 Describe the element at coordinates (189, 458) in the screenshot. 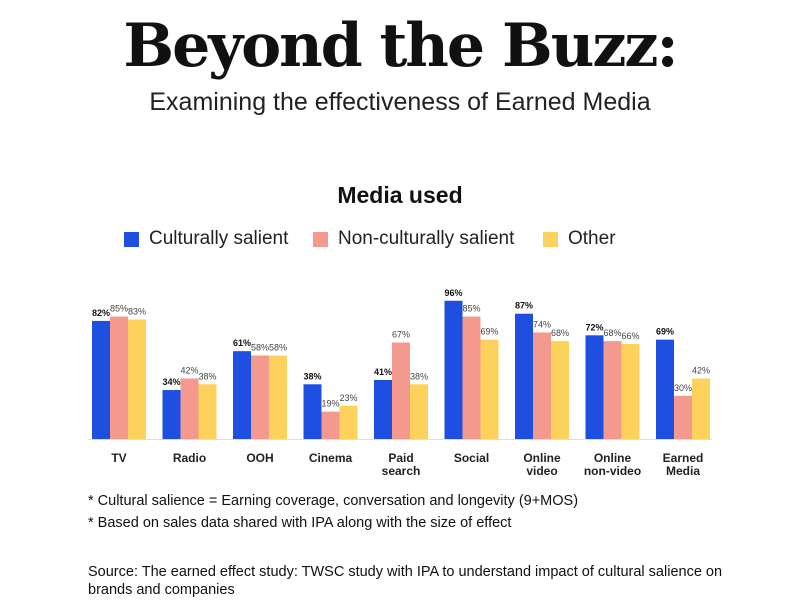

I see `category-label-radio: Radio` at that location.